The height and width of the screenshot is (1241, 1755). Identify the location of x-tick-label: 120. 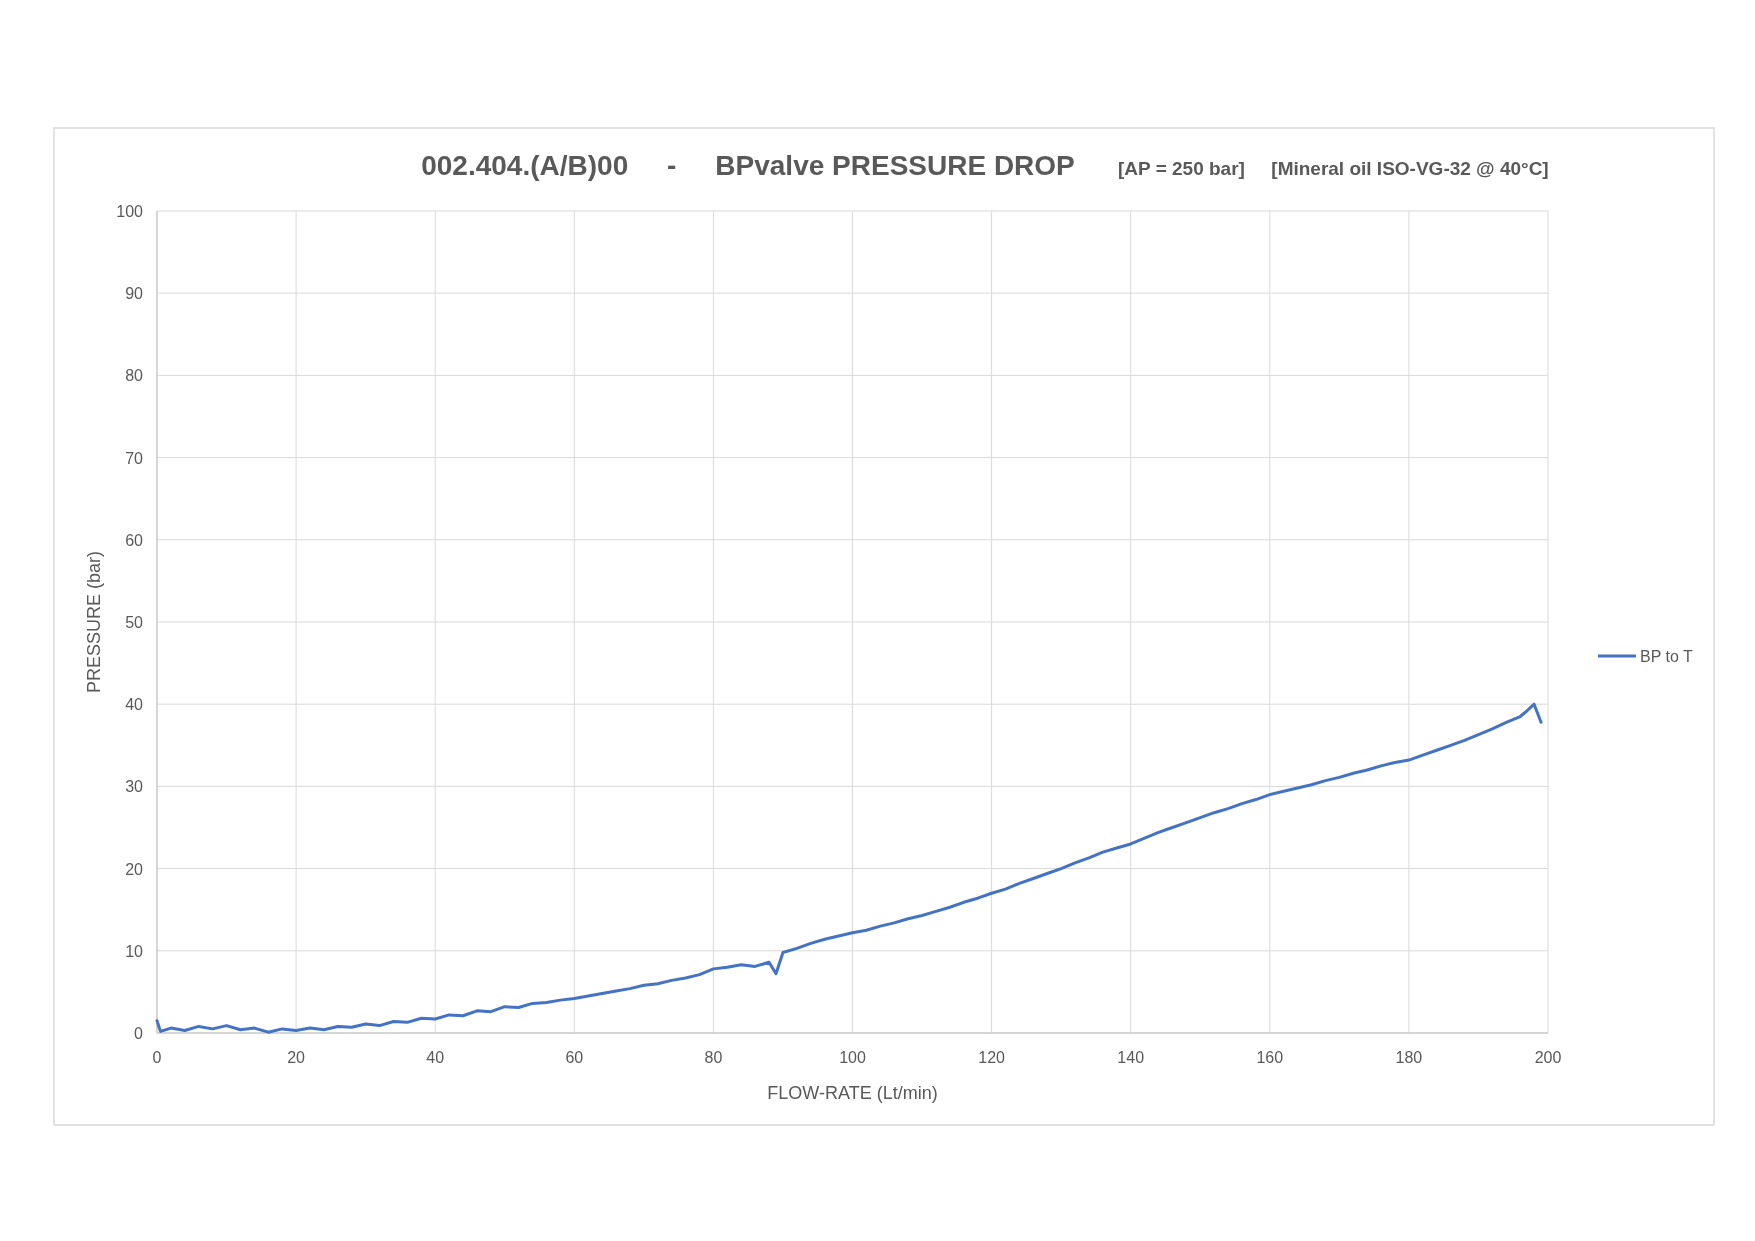
(992, 1057).